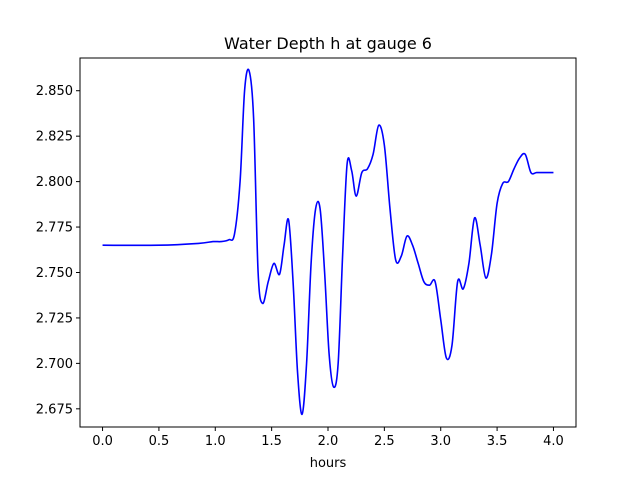  Describe the element at coordinates (54, 91) in the screenshot. I see `y-tick-label: 2.850` at that location.